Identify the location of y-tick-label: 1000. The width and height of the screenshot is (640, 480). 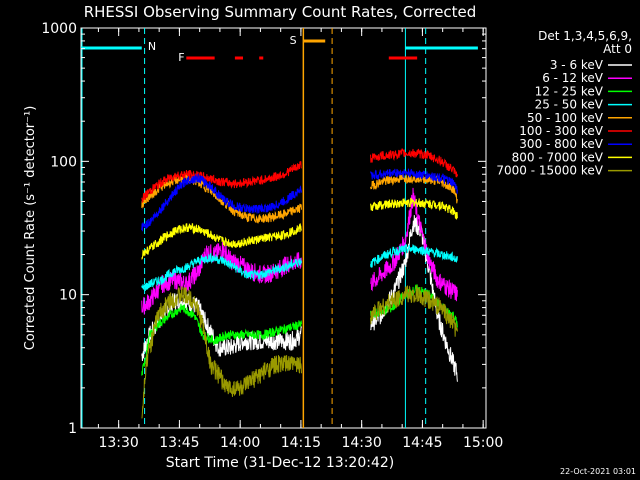
(59, 29).